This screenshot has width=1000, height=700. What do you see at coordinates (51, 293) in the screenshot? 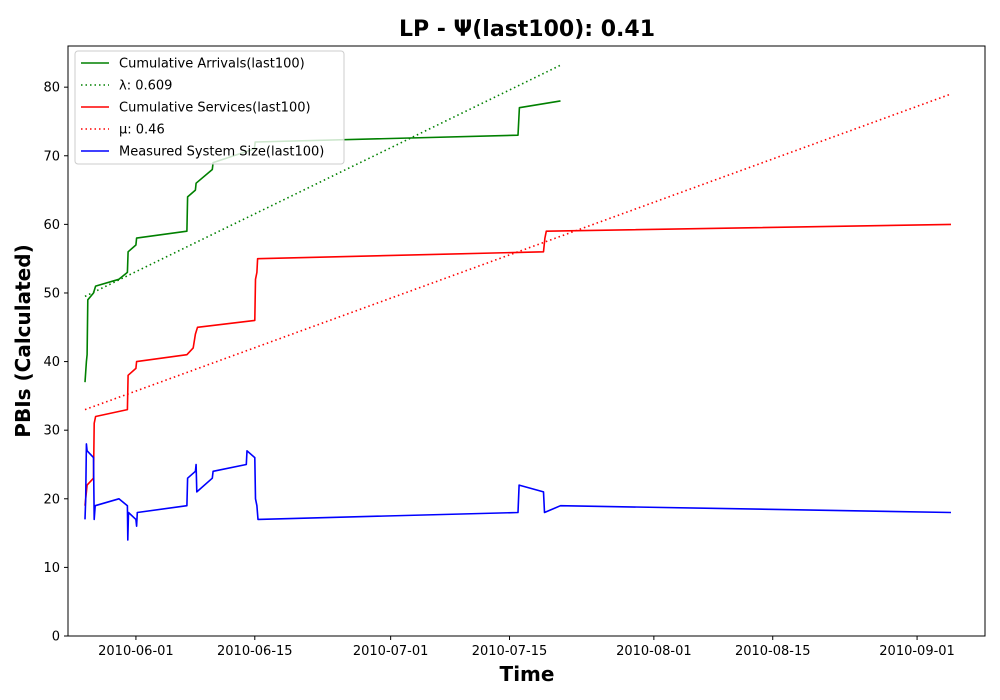
I see `y-tick-label: 50` at bounding box center [51, 293].